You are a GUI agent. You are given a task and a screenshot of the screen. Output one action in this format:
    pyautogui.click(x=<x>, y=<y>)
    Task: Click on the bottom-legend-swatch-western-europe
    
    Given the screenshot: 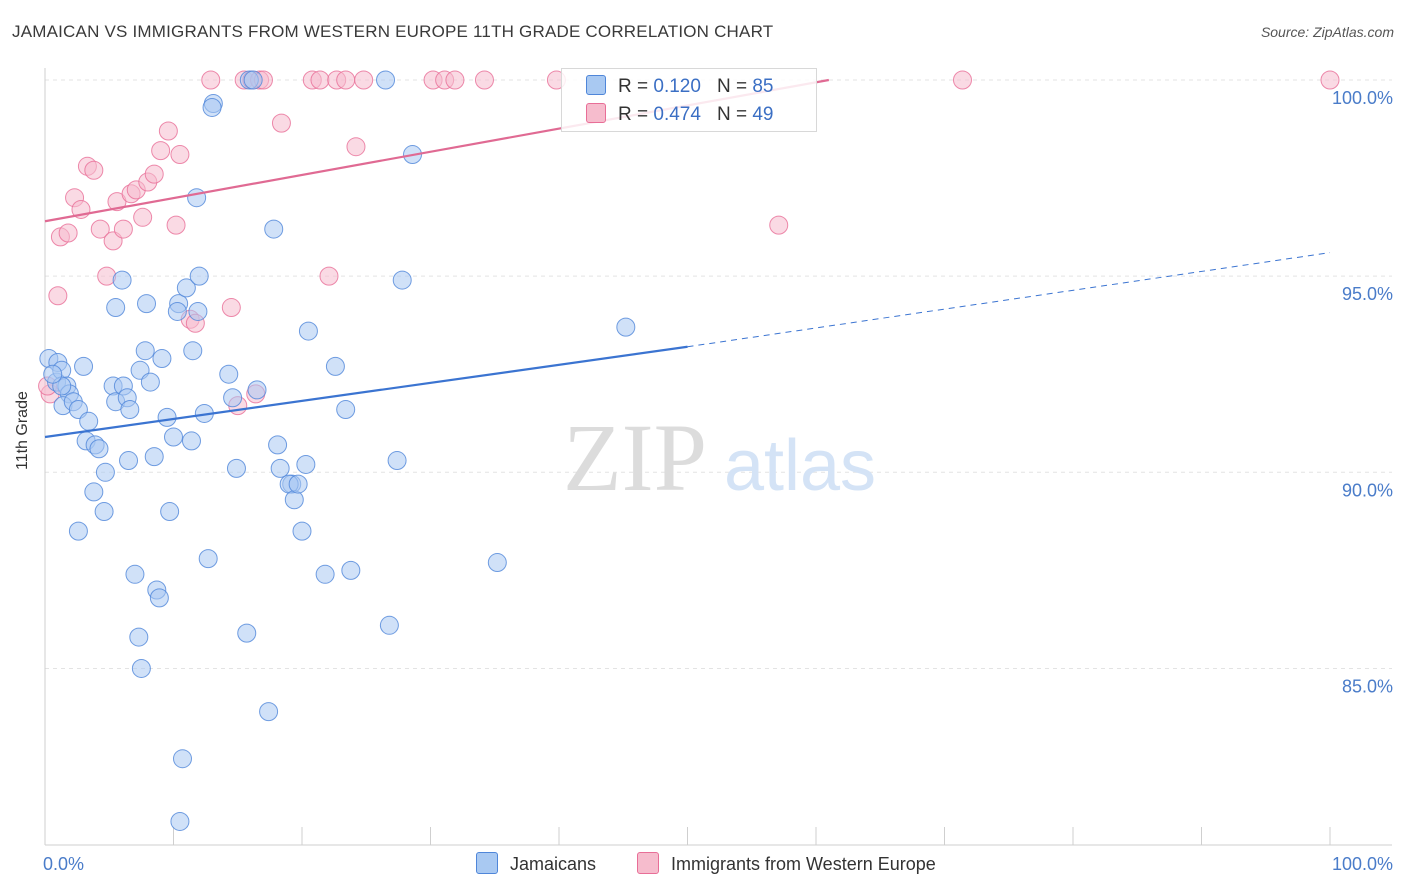 What is the action you would take?
    pyautogui.click(x=648, y=863)
    